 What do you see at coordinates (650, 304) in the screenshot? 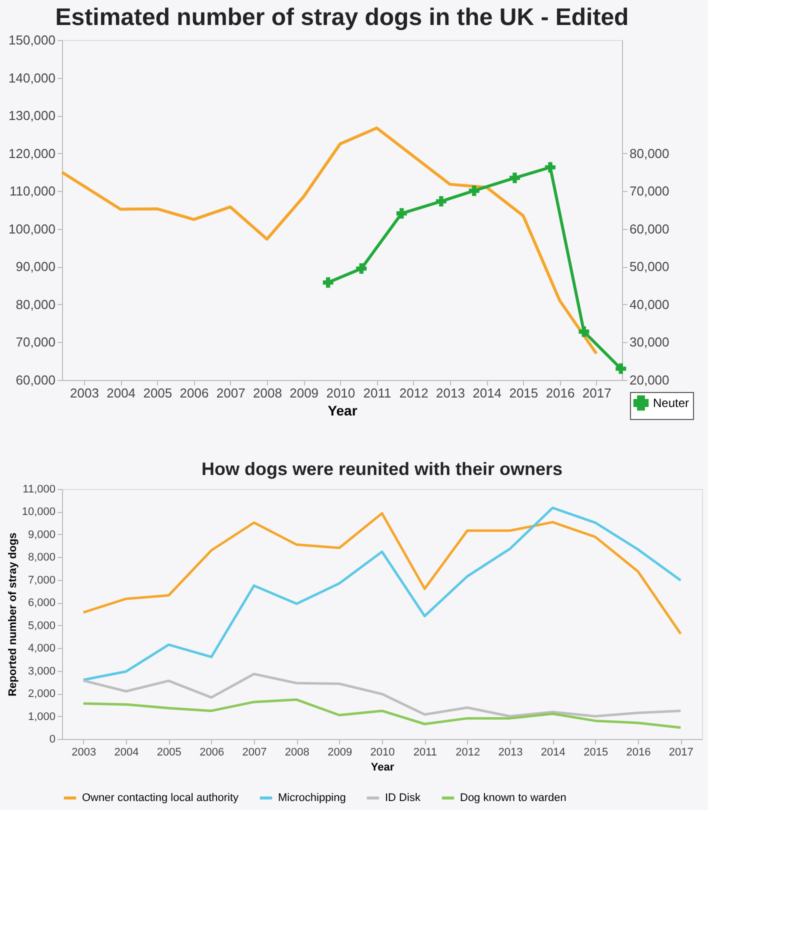
I see `y2-tick-label: 40,000` at bounding box center [650, 304].